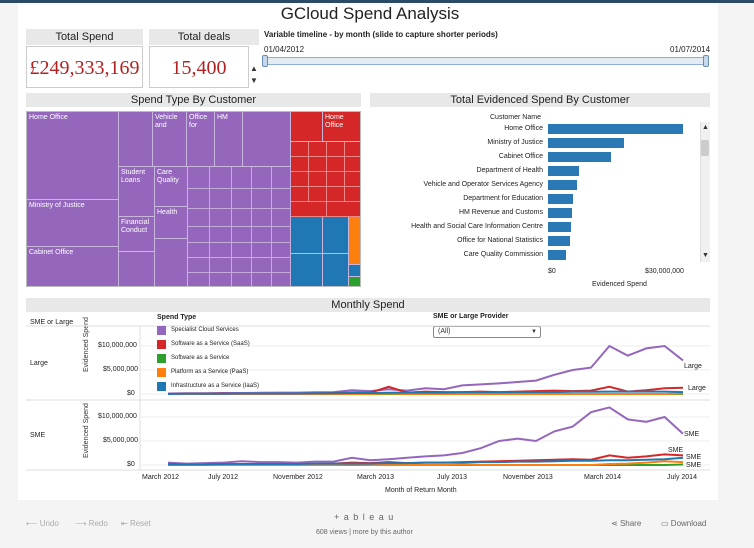 Image resolution: width=754 pixels, height=548 pixels. Describe the element at coordinates (690, 49) in the screenshot. I see `timeline-end-date: 01/07/2014` at that location.